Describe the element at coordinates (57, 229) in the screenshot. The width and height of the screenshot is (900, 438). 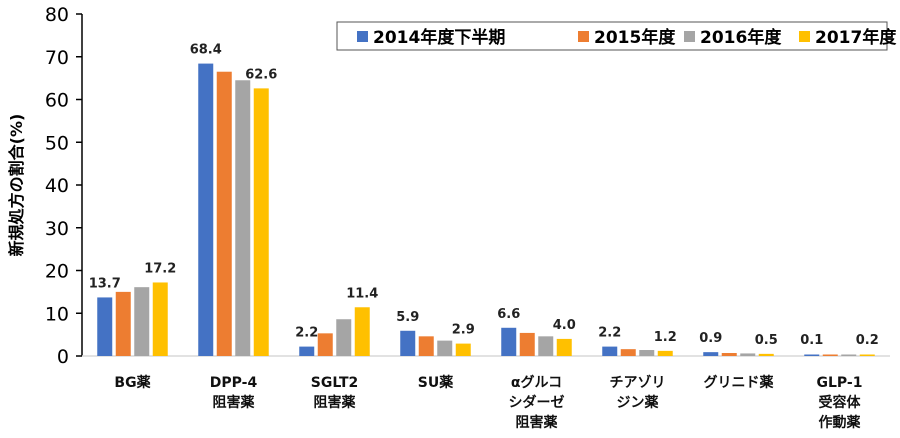
I see `y-tick-label: 30` at that location.